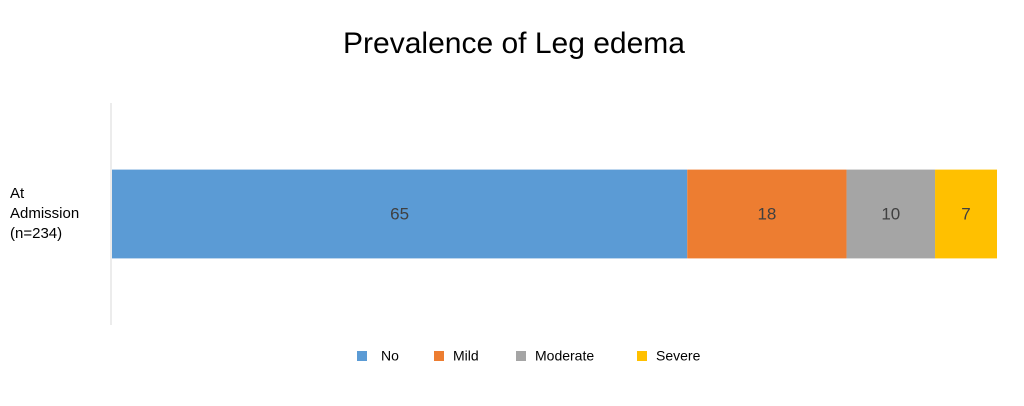  Describe the element at coordinates (564, 356) in the screenshot. I see `legend-label: Moderate` at that location.